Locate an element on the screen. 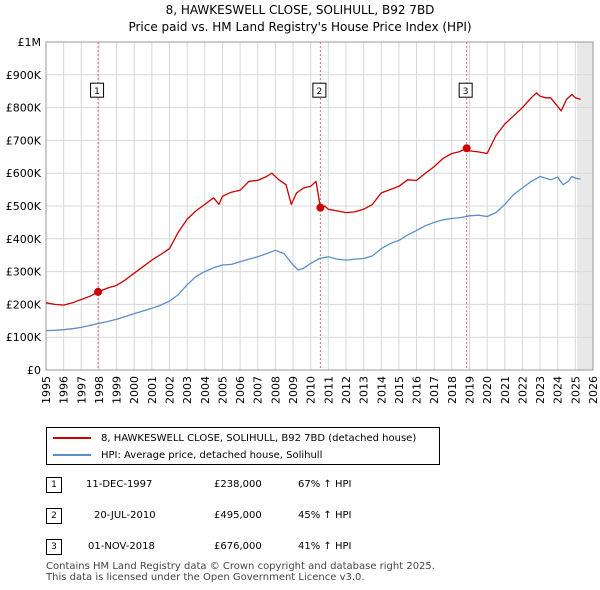 The height and width of the screenshot is (590, 600). x-tick-label: 2002 is located at coordinates (170, 390).